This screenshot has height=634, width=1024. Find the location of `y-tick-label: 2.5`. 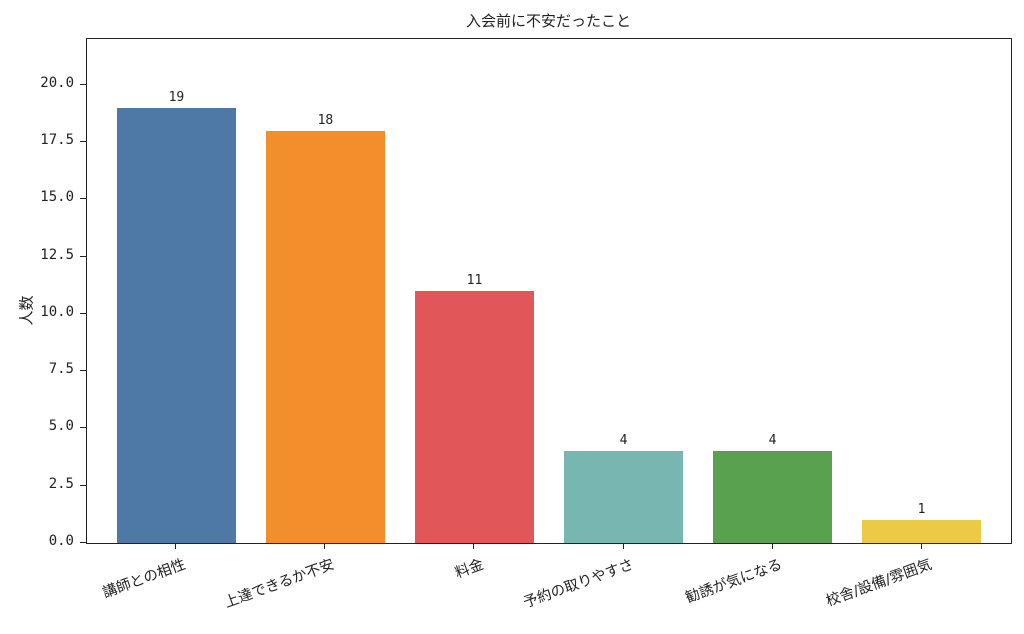

y-tick-label: 2.5 is located at coordinates (61, 483).